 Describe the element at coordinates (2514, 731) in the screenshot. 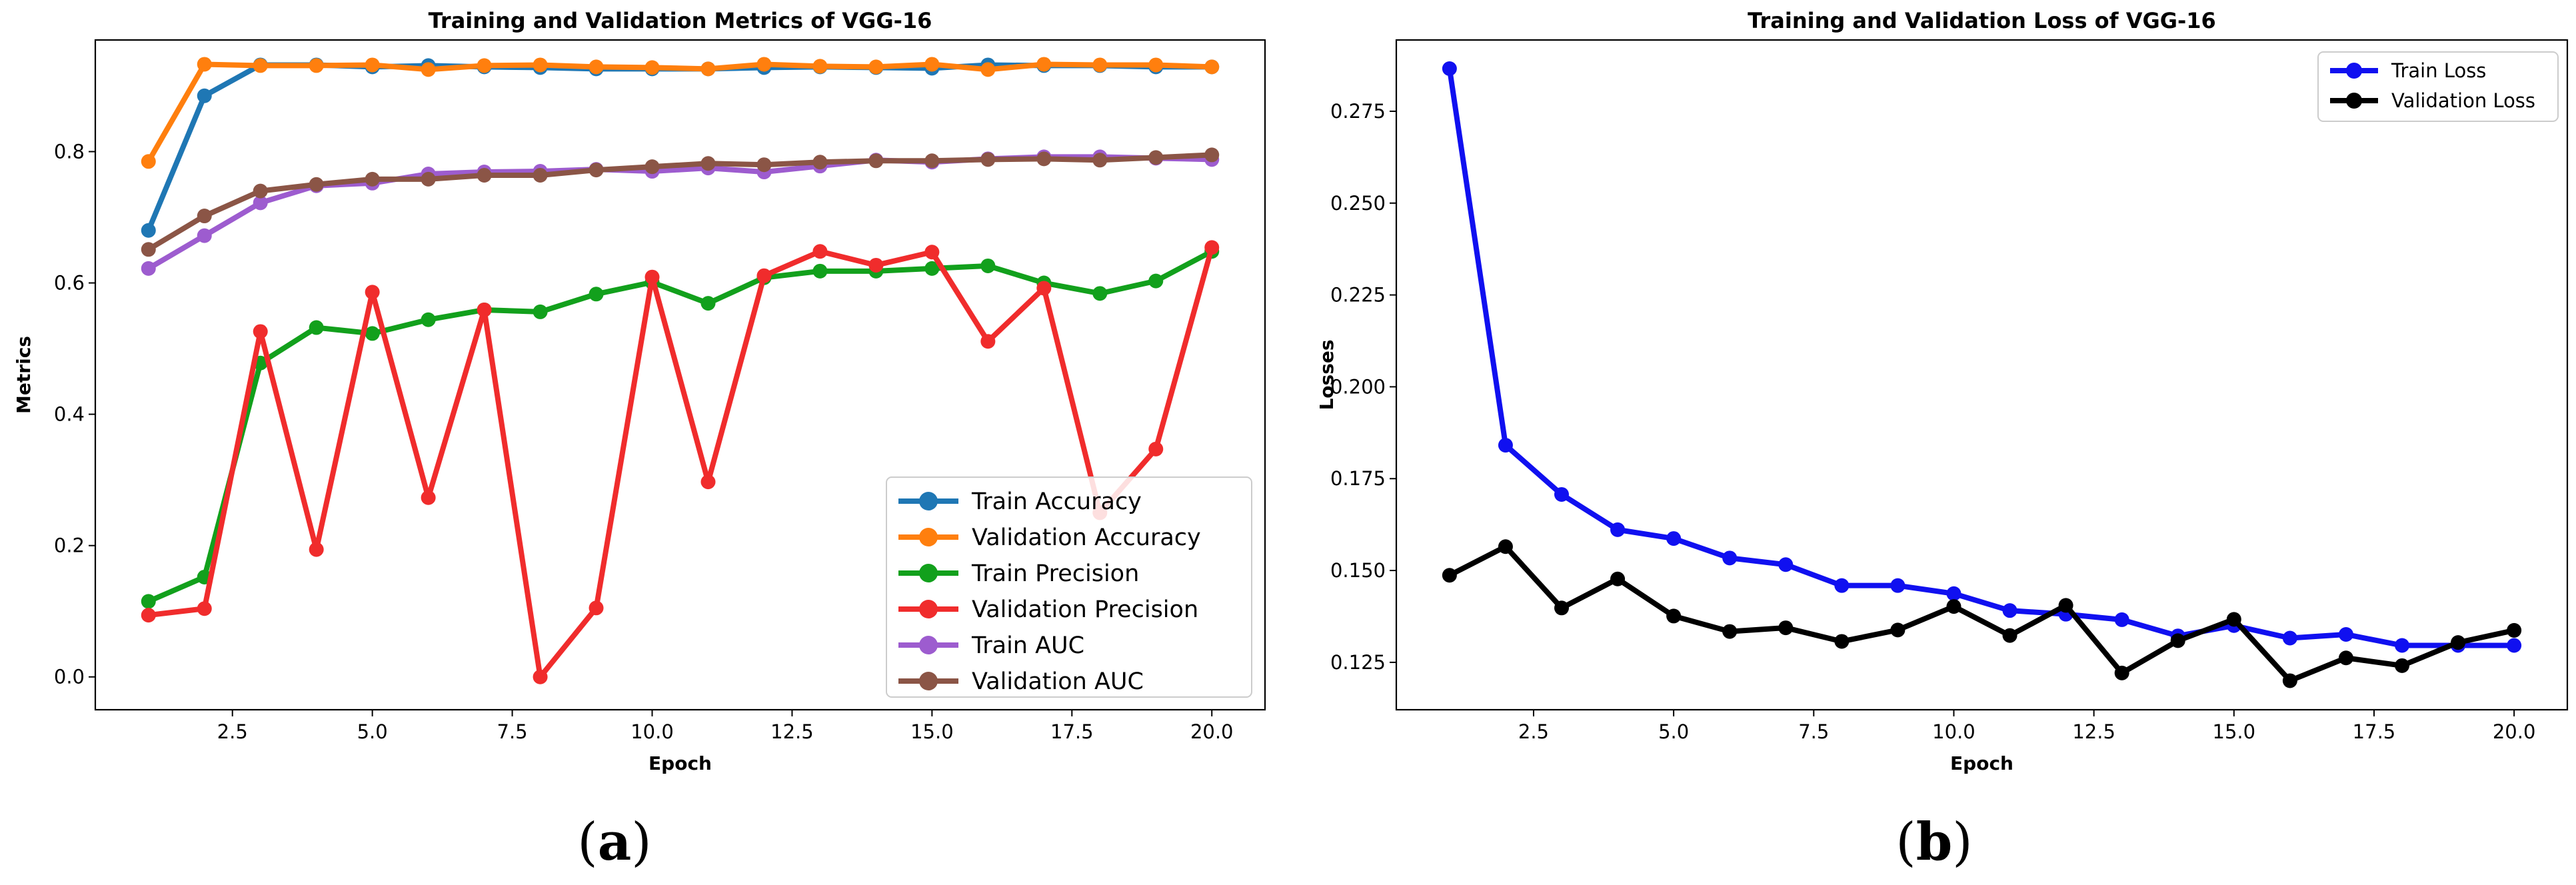

I see `x-tick-label: 20.0` at that location.